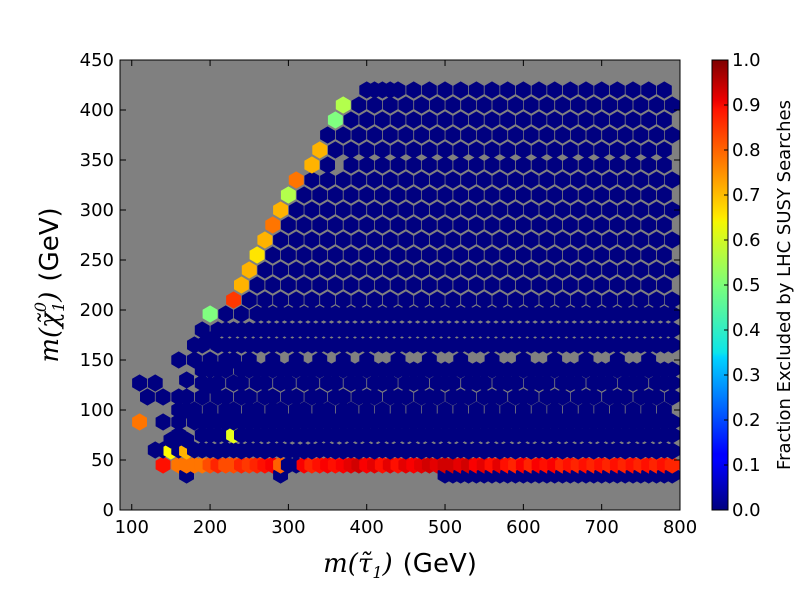  What do you see at coordinates (601, 527) in the screenshot?
I see `x-tick-label: 700` at bounding box center [601, 527].